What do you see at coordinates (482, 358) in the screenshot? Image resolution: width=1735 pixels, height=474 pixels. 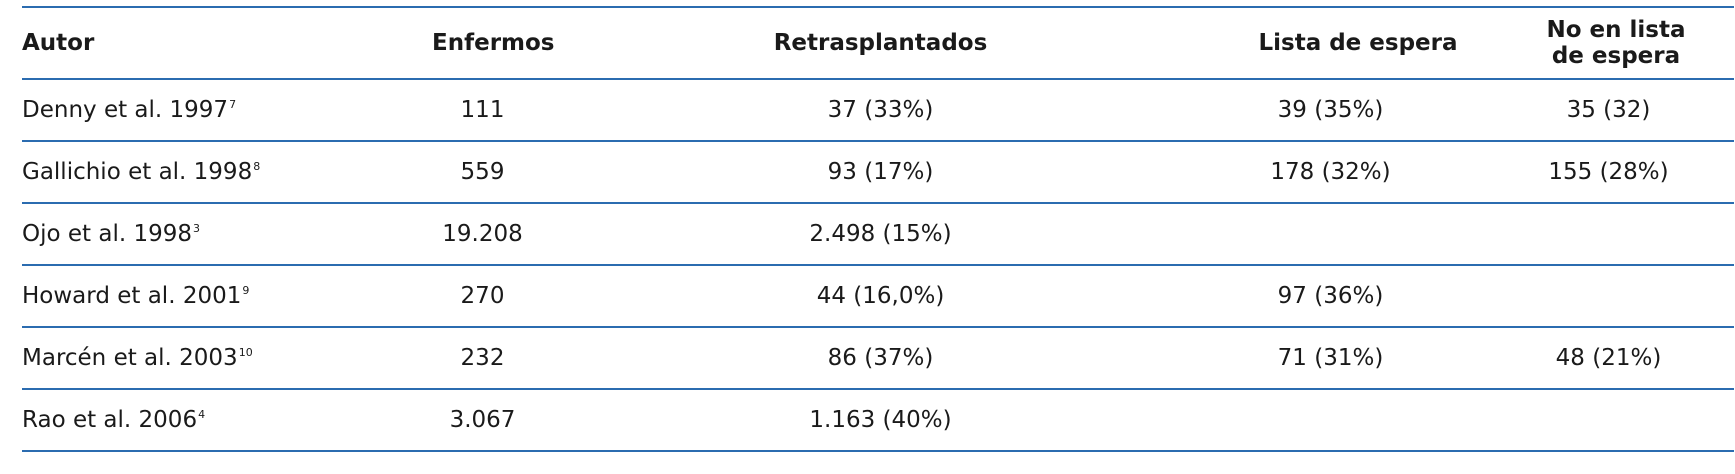 I see `cell-enfermos: 232` at bounding box center [482, 358].